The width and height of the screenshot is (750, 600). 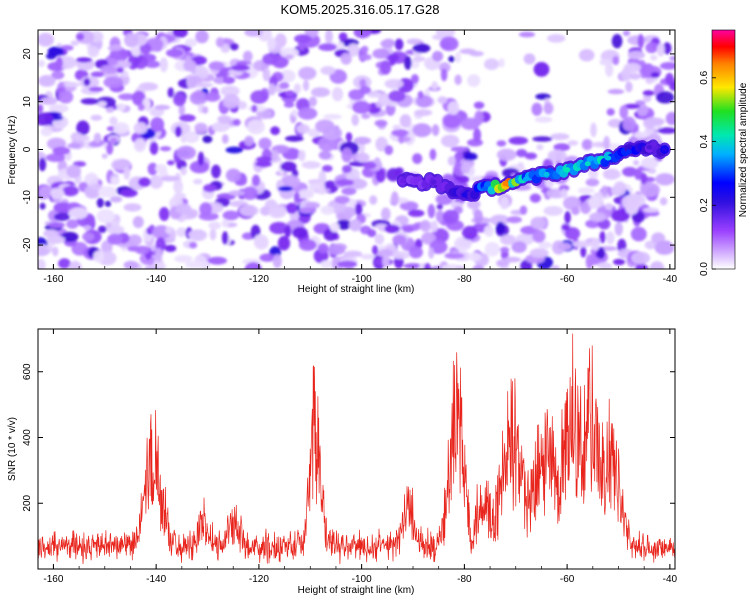 I want to click on y-tick-label: 0, so click(x=27, y=149).